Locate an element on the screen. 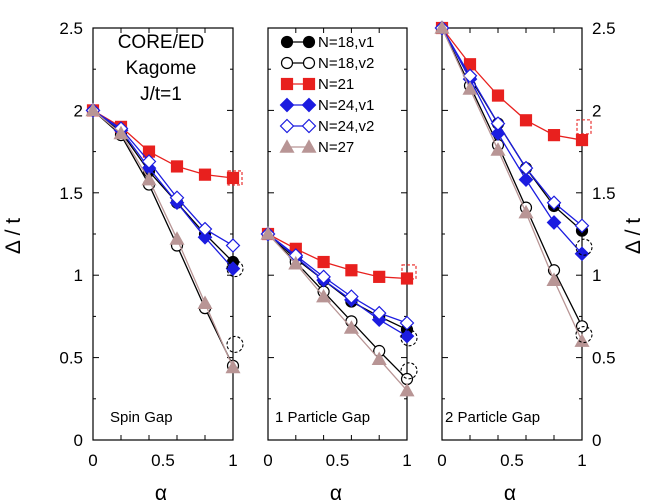 The image size is (655, 504). y-tick-label: 1.5 is located at coordinates (604, 193).